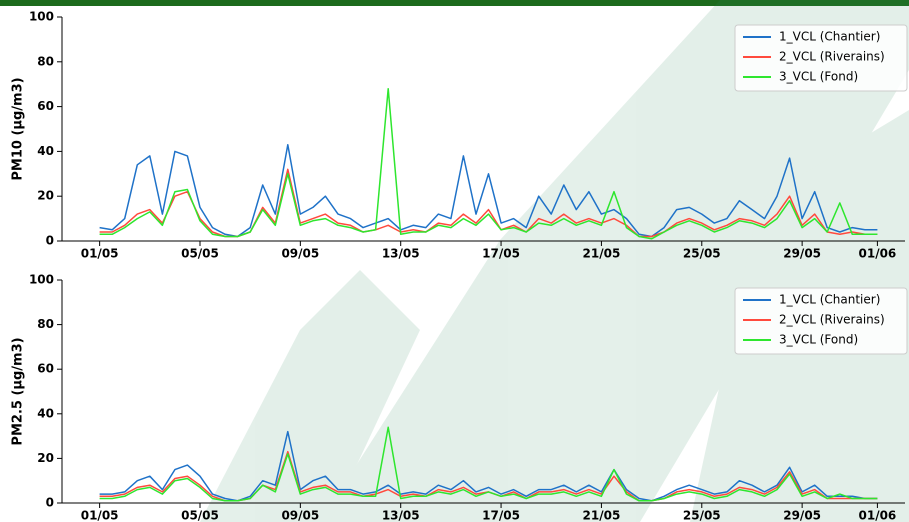 This screenshot has width=909, height=522. Describe the element at coordinates (310, 396) in the screenshot. I see `watermark-shape` at that location.